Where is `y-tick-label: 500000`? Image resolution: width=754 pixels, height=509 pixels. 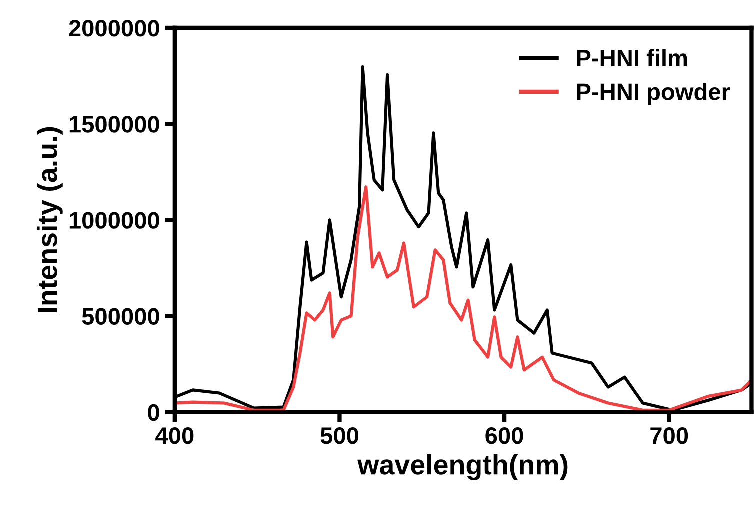
y-tick-label: 500000 is located at coordinates (121, 317).